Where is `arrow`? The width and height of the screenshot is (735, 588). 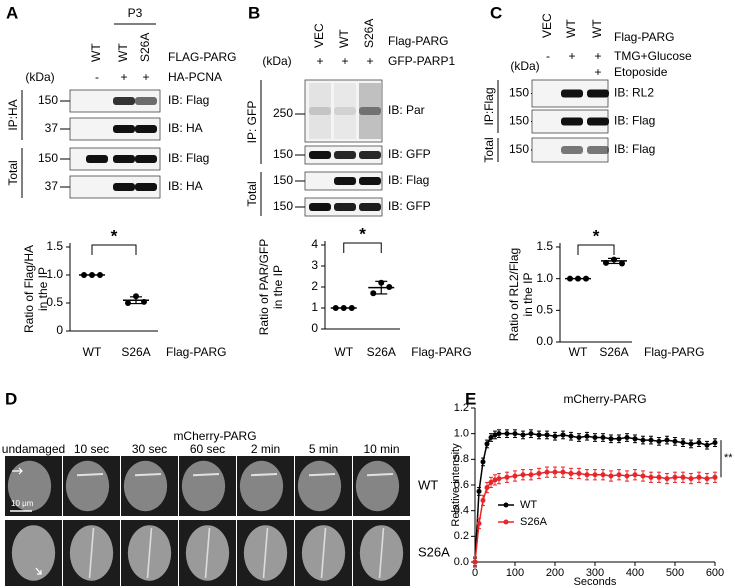
arrow is located at coordinates (17, 471).